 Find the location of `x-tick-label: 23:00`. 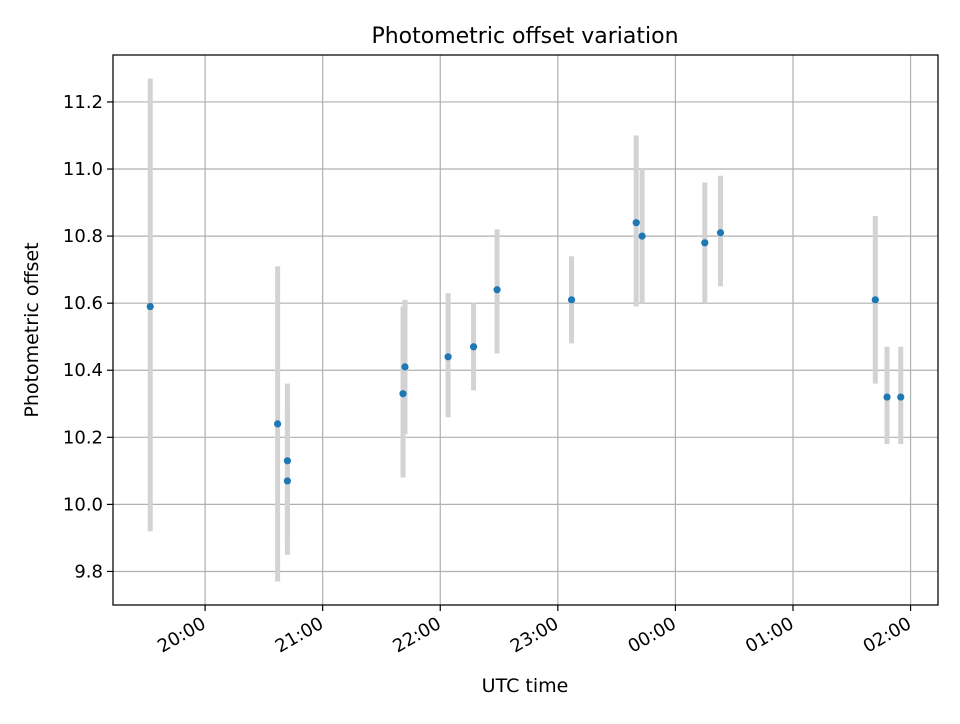

x-tick-label: 23:00 is located at coordinates (534, 635).